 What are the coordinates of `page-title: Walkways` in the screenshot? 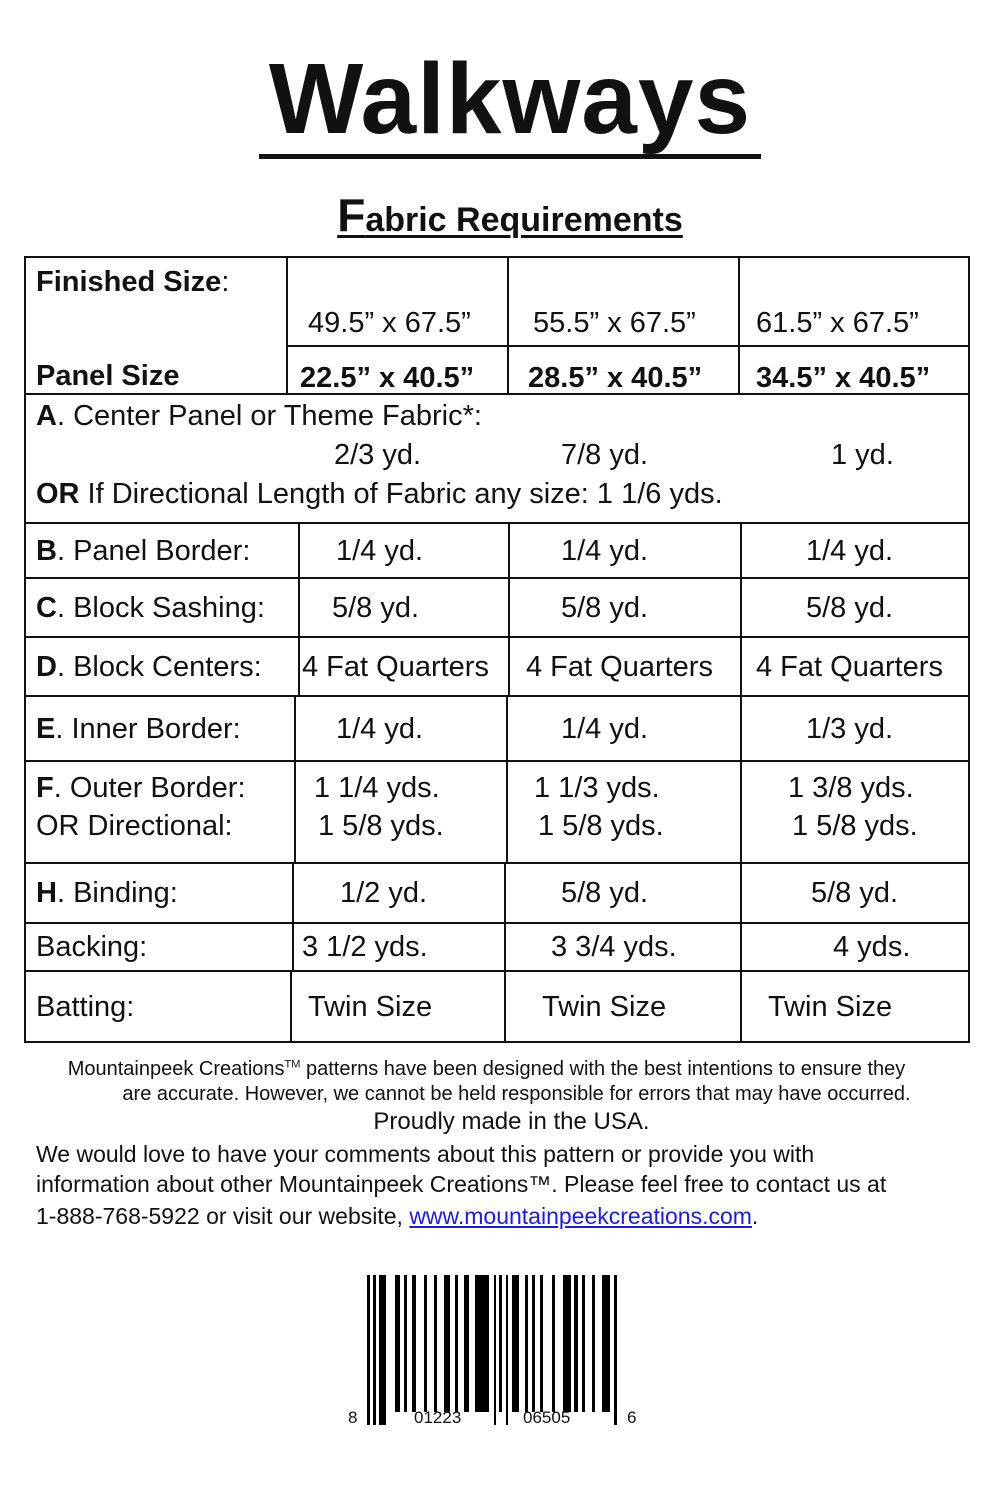 It's located at (510, 99).